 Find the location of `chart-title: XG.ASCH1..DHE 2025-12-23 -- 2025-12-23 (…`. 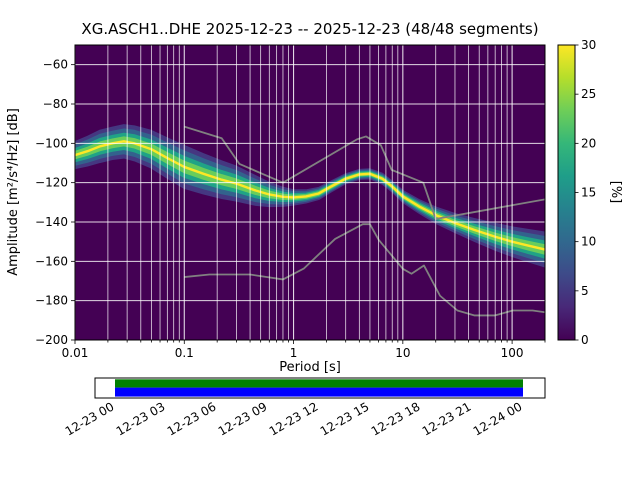

chart-title: XG.ASCH1..DHE 2025-12-23 -- 2025-12-23 (… is located at coordinates (309, 29).